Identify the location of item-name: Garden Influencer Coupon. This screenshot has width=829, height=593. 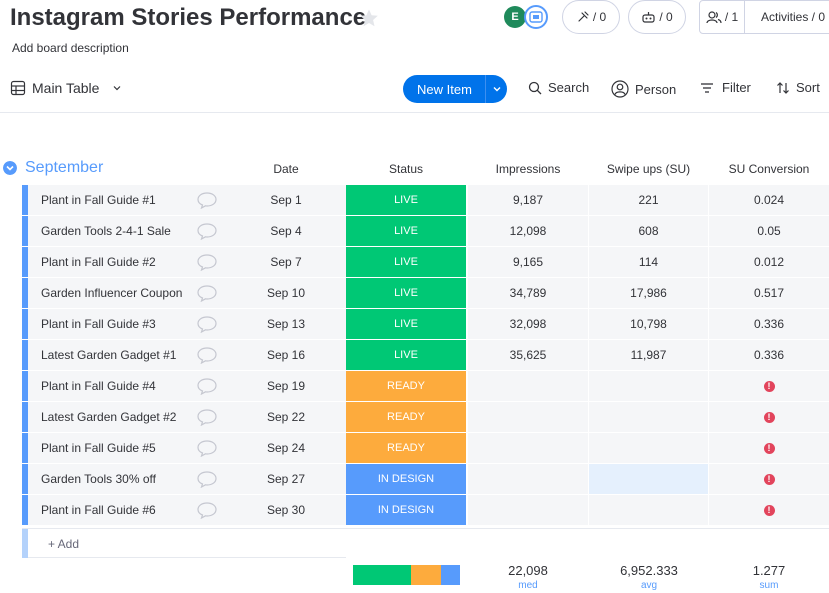
(112, 293).